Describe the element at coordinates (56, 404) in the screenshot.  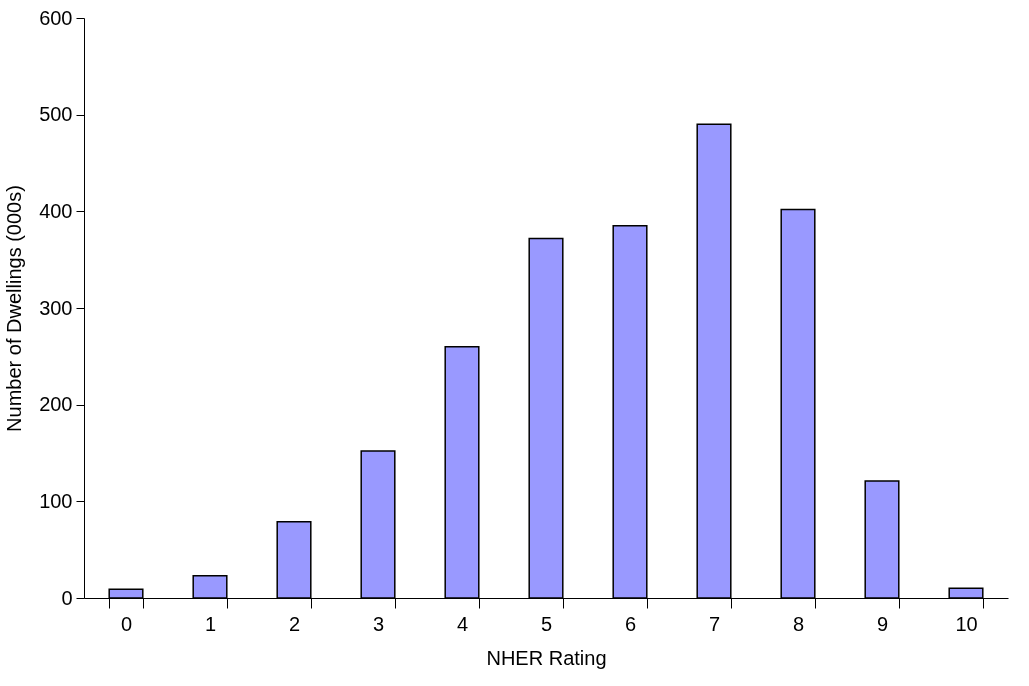
I see `y-tick-label: 200` at that location.